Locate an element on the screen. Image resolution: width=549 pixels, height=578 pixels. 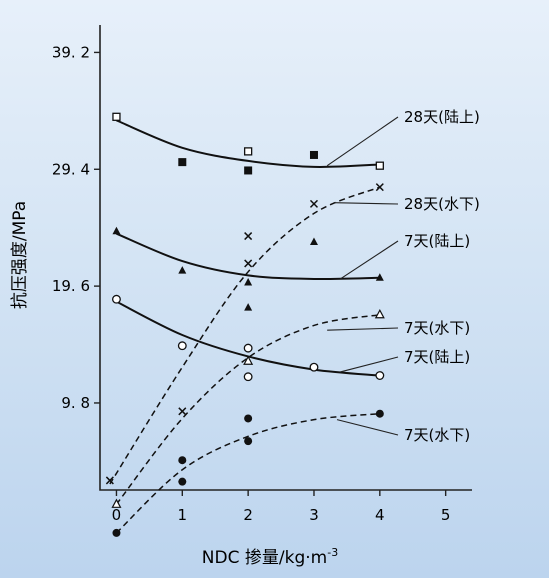
x-tick-label: 2 is located at coordinates (248, 515).